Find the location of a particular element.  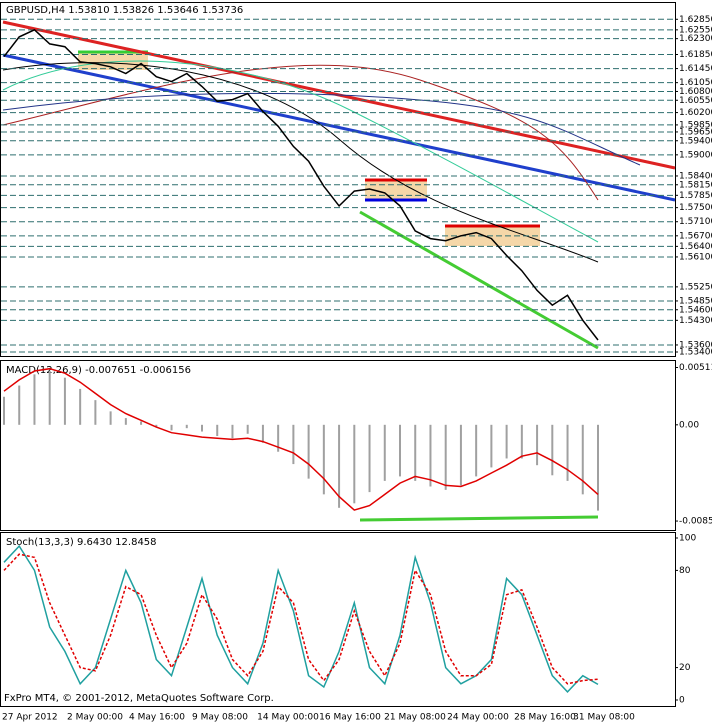

y-tick-label: -0.00858 is located at coordinates (695, 522).